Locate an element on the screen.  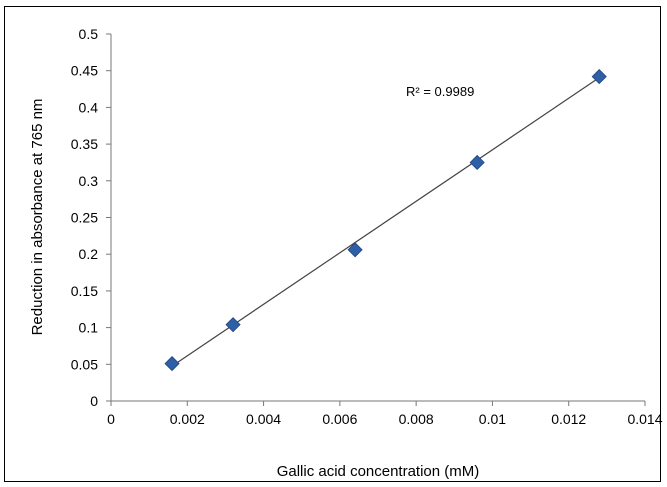
x-tick-label: 0.01 is located at coordinates (492, 419).